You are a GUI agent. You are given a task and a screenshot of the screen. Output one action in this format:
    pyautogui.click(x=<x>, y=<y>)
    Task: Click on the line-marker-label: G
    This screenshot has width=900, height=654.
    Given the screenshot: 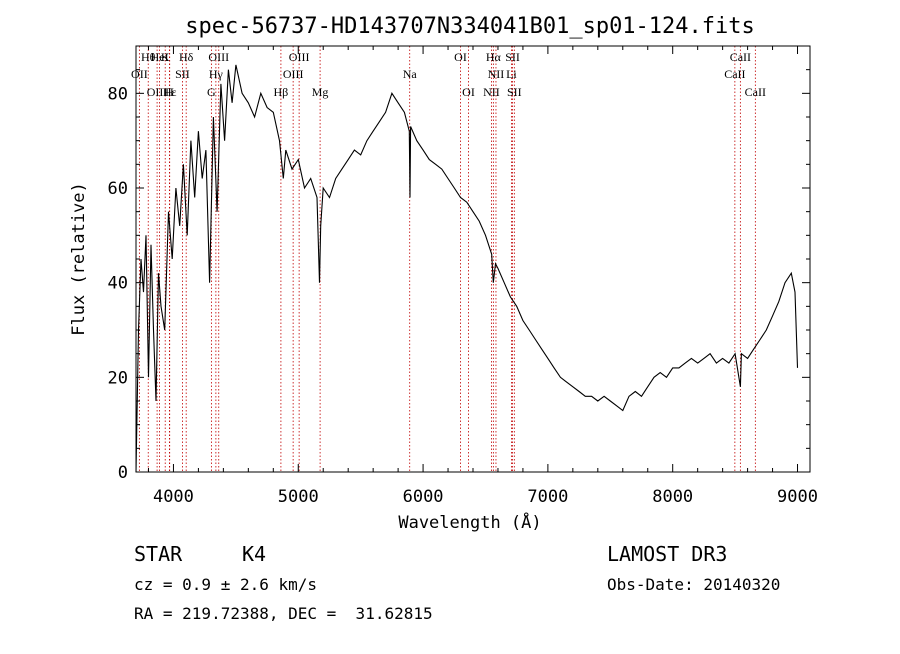 What is the action you would take?
    pyautogui.click(x=211, y=92)
    